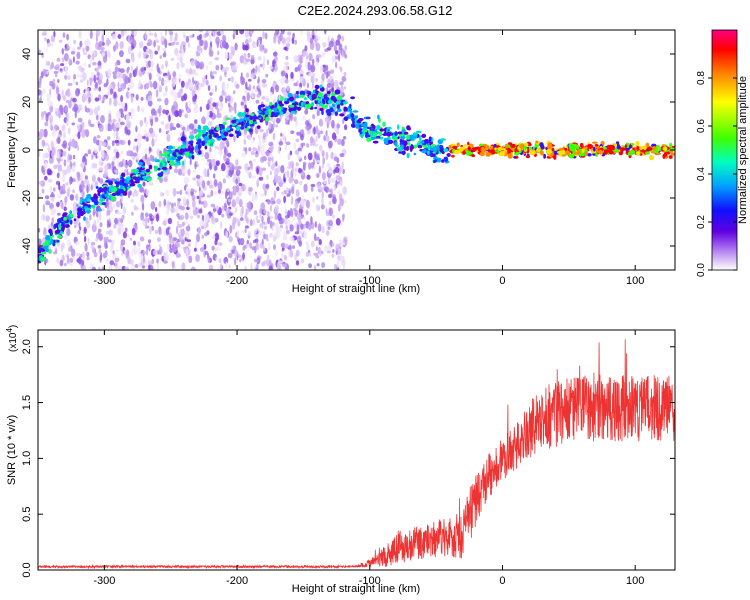 This screenshot has height=600, width=750. What do you see at coordinates (27, 458) in the screenshot?
I see `y-tick-label: 1.0` at bounding box center [27, 458].